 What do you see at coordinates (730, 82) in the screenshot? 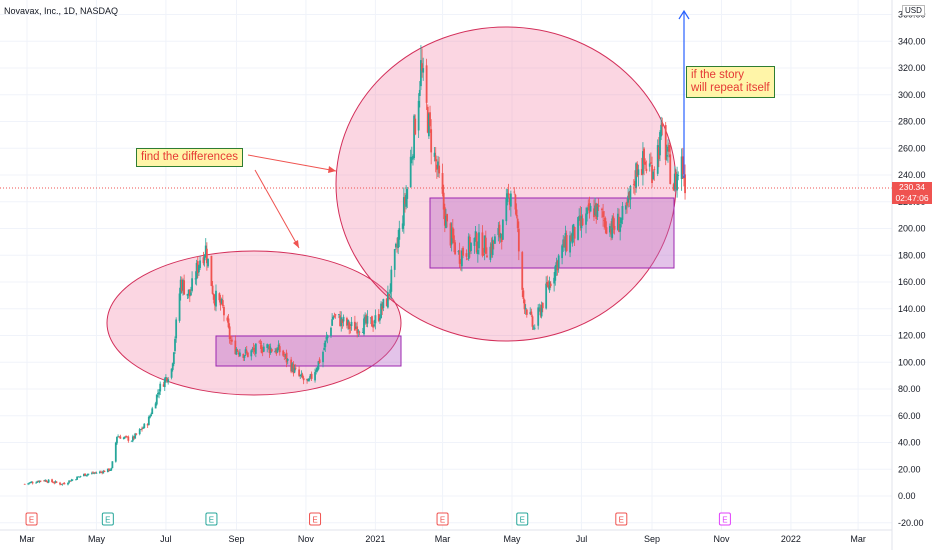
I see `annotation-story-repeat: if the story will repeat itself` at bounding box center [730, 82].